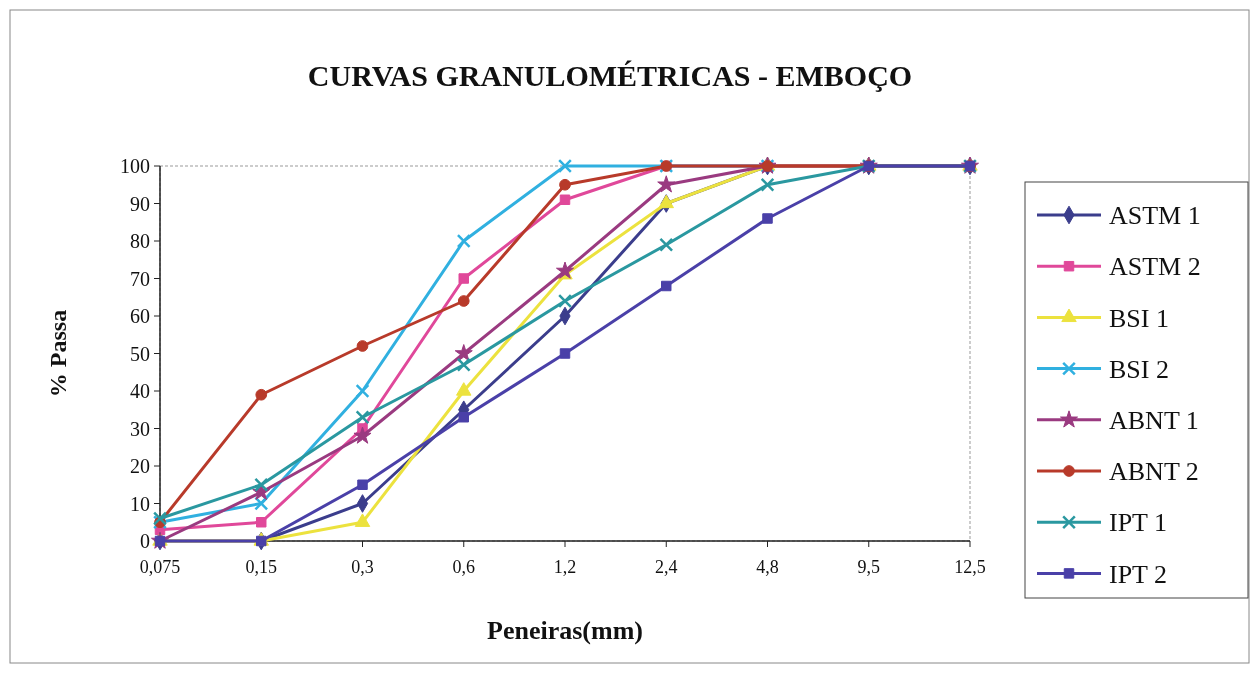 The width and height of the screenshot is (1259, 673). I want to click on y-tick-label: 60, so click(140, 316).